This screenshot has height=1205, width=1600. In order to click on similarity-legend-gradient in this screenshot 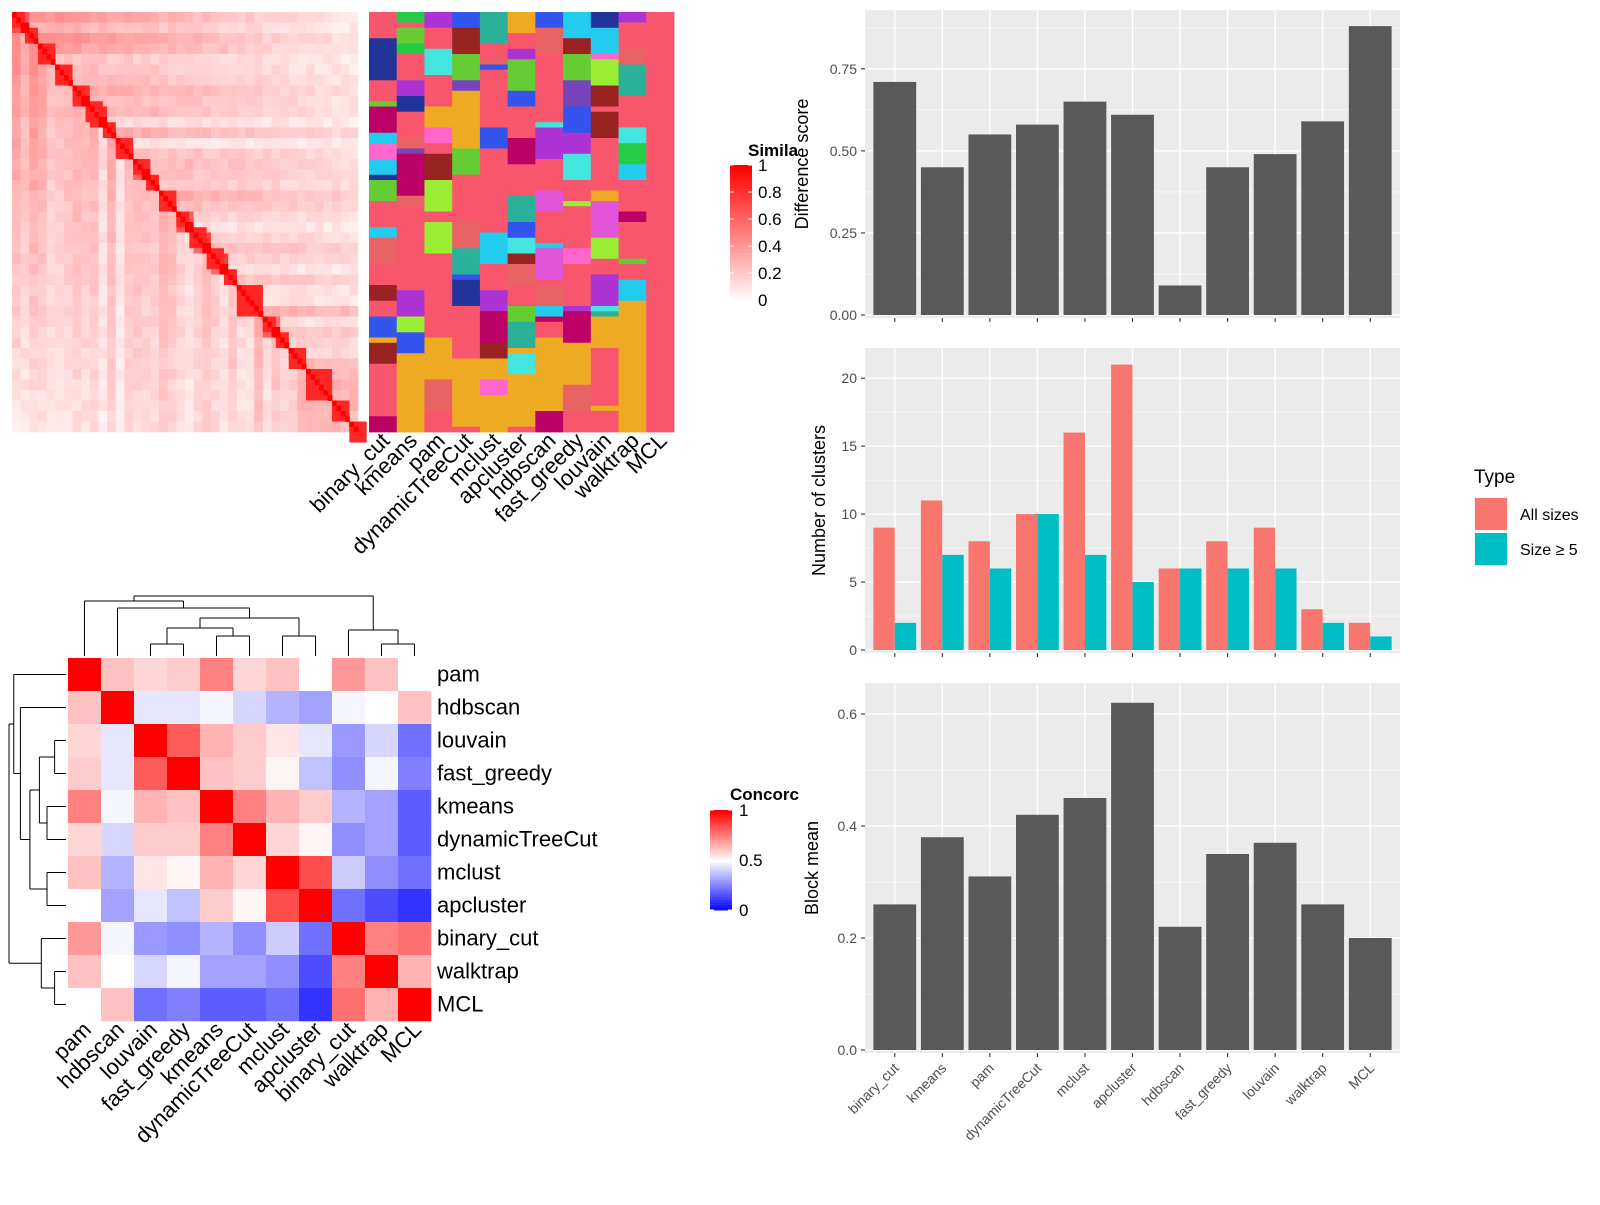, I will do `click(741, 194)`.